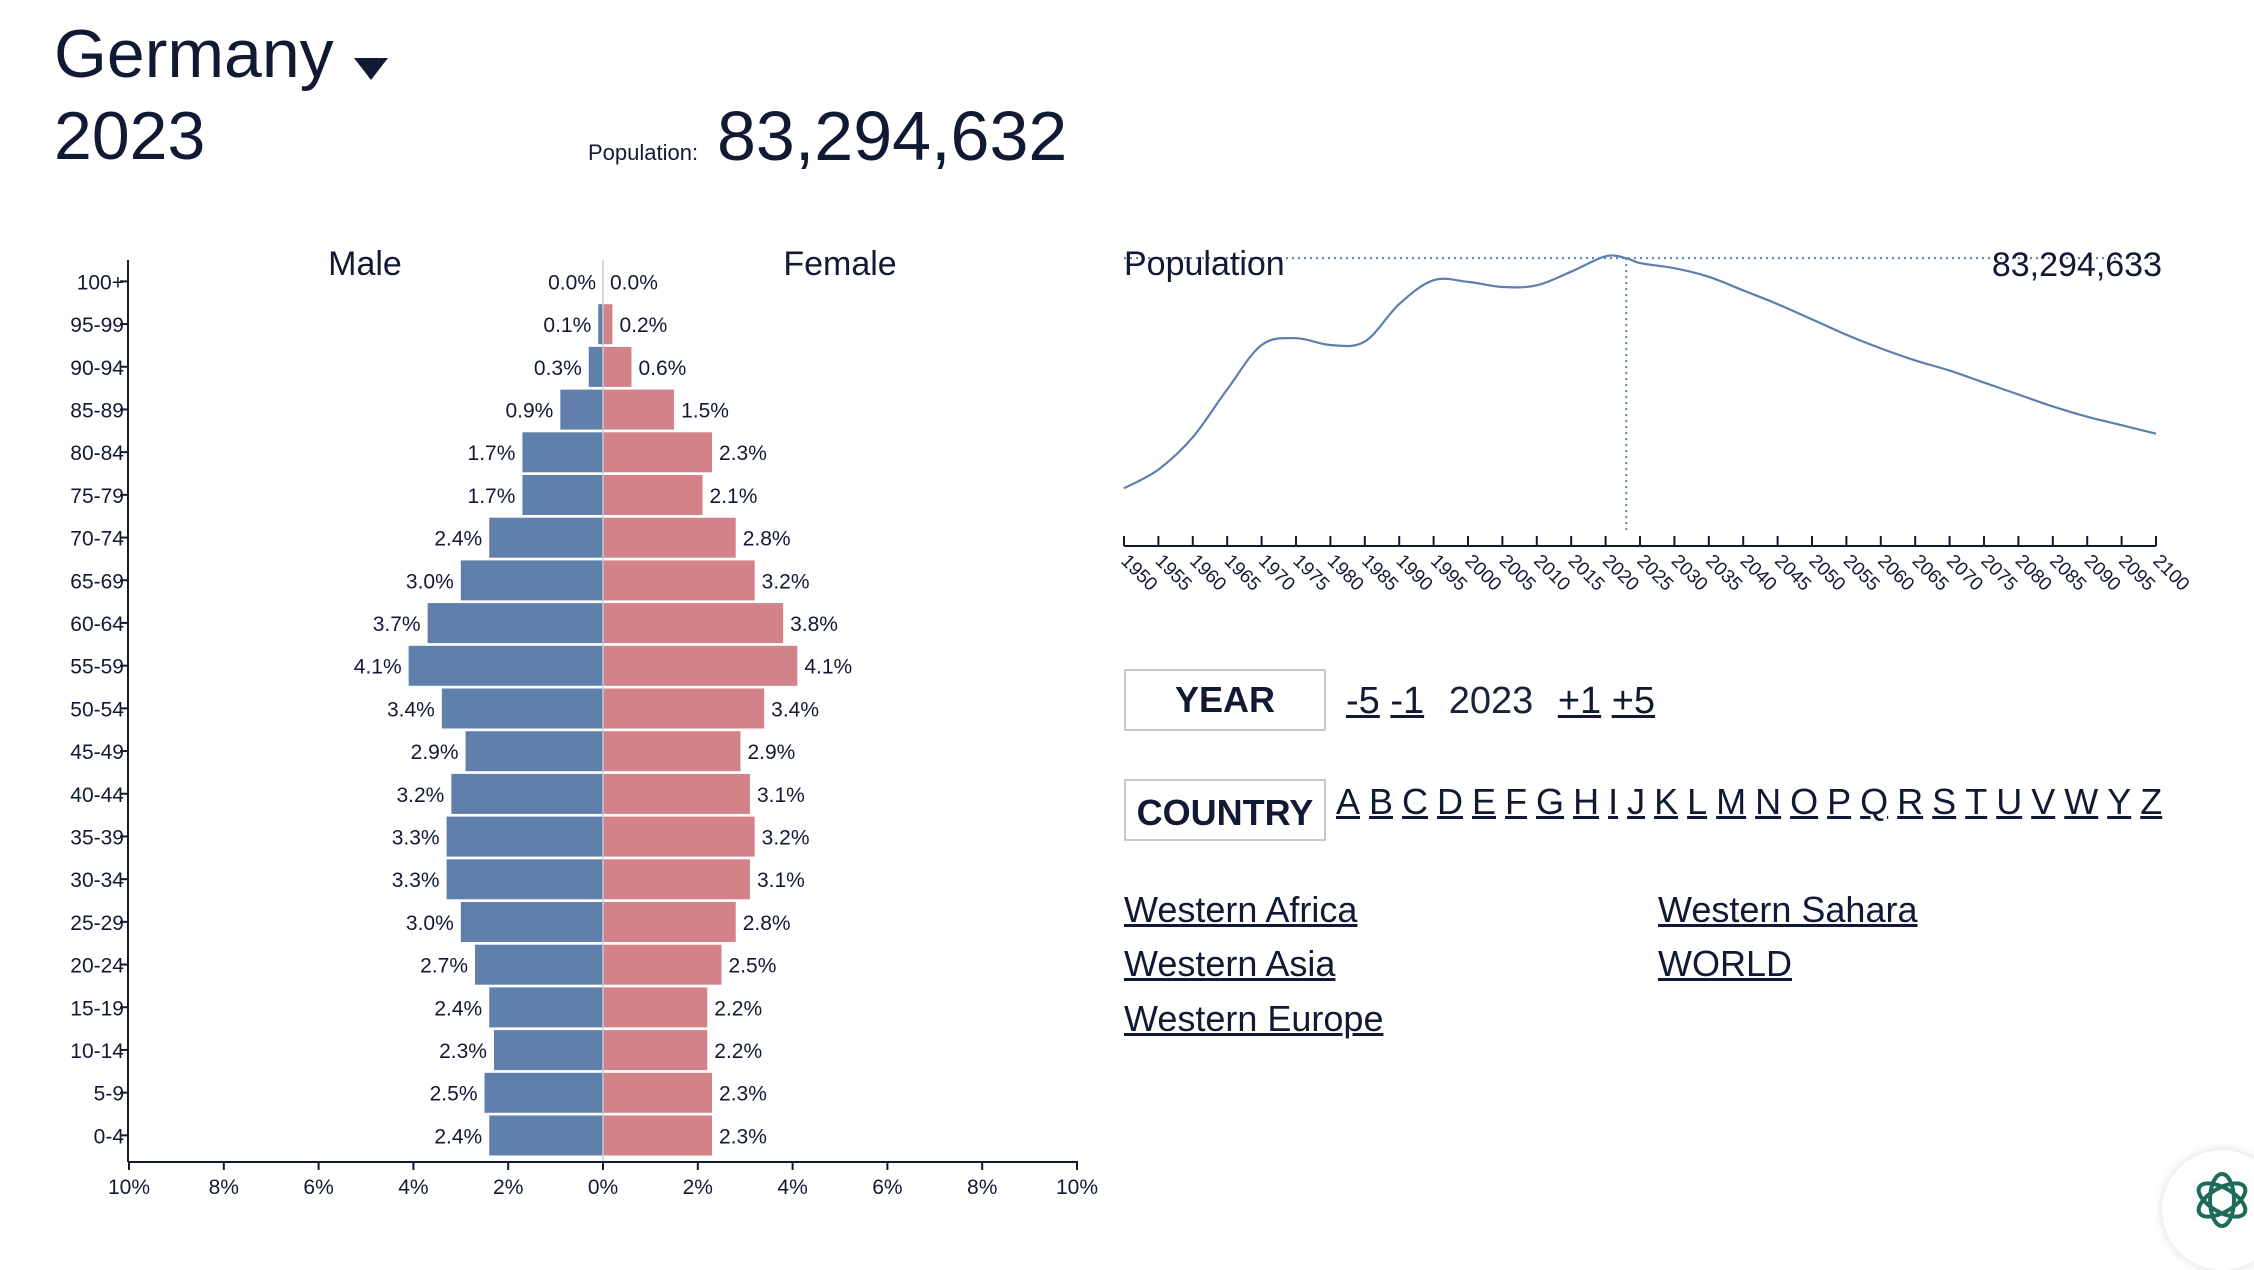 This screenshot has width=2254, height=1270. Describe the element at coordinates (1448, 573) in the screenshot. I see `trend-x-tick-label: 1995` at that location.